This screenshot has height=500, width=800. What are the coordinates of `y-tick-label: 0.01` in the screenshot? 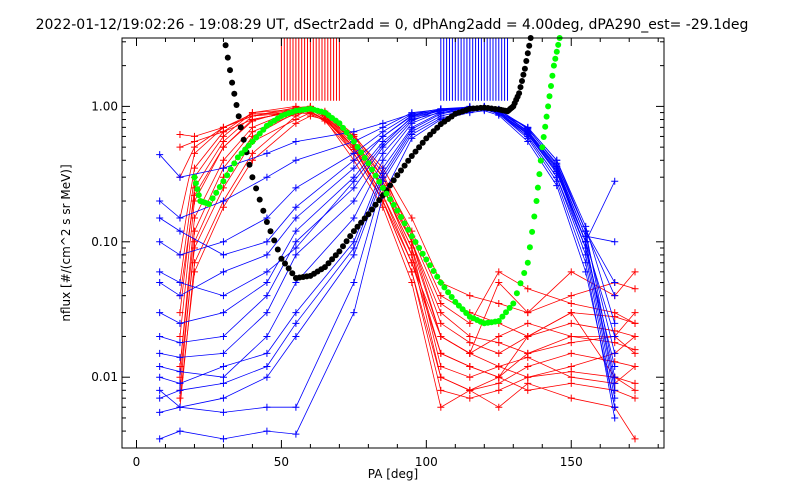 It's located at (104, 377).